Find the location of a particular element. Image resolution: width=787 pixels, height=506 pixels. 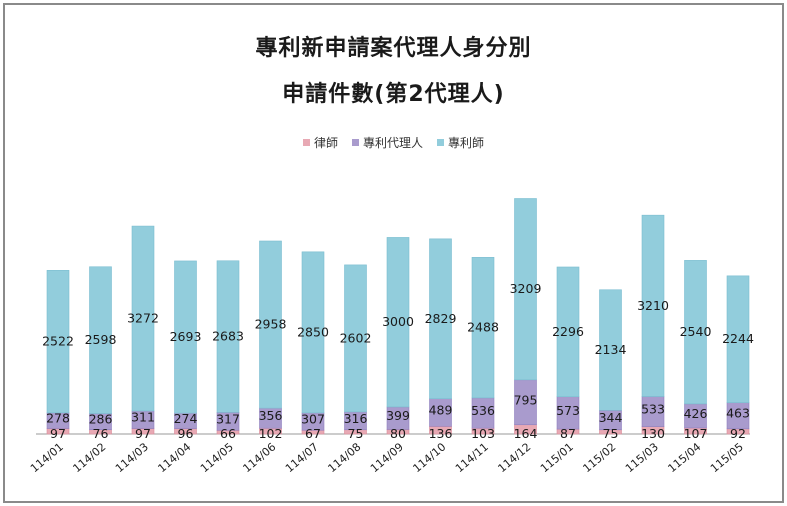

data-label-lawyer-115-04: 107 is located at coordinates (696, 433).